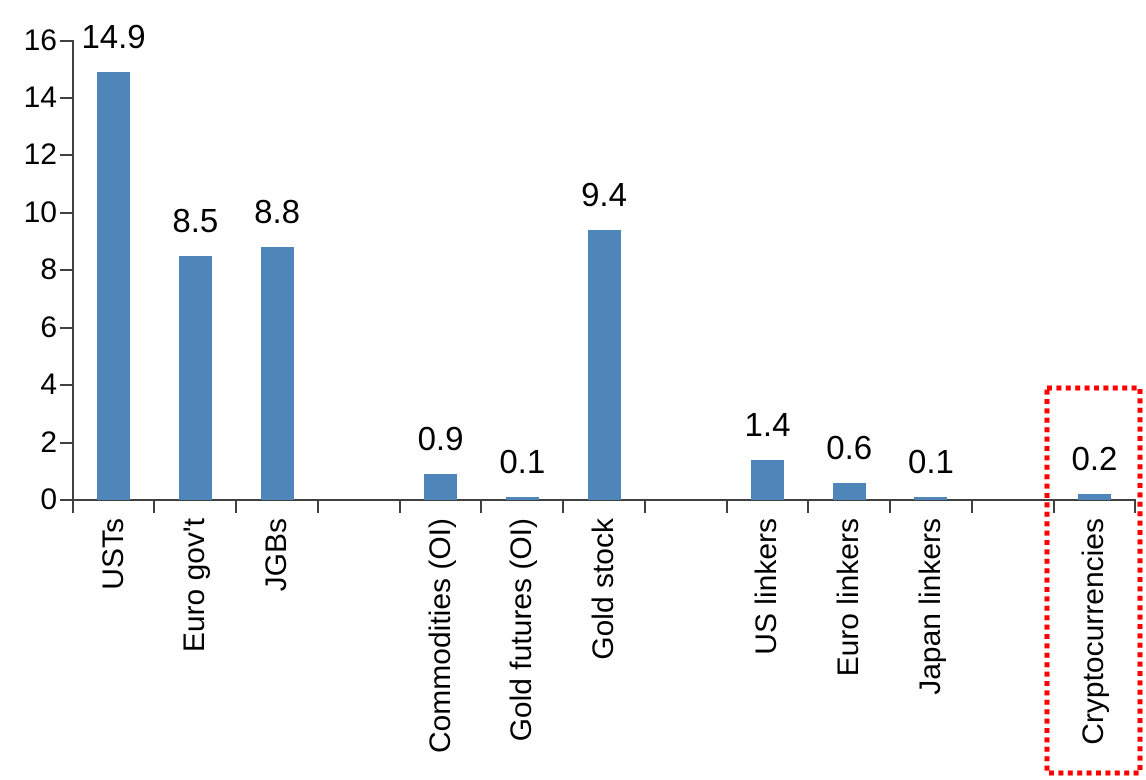 Image resolution: width=1146 pixels, height=780 pixels. Describe the element at coordinates (849, 447) in the screenshot. I see `bar-value-label: 0.6` at that location.